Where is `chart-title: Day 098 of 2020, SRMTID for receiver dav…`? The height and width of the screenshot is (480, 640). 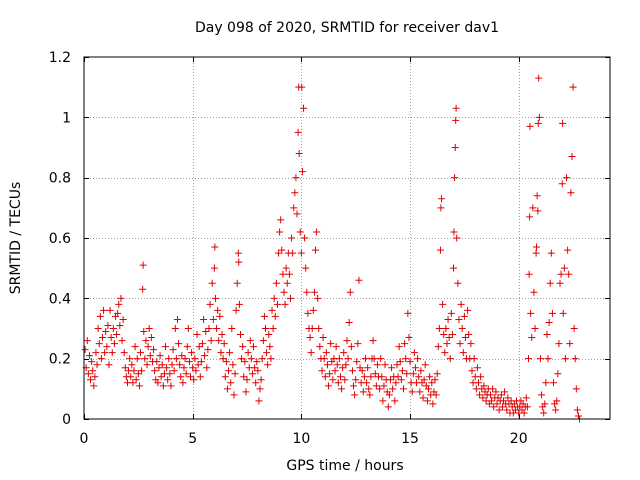
chart-title: Day 098 of 2020, SRMTID for receiver dav… is located at coordinates (347, 28).